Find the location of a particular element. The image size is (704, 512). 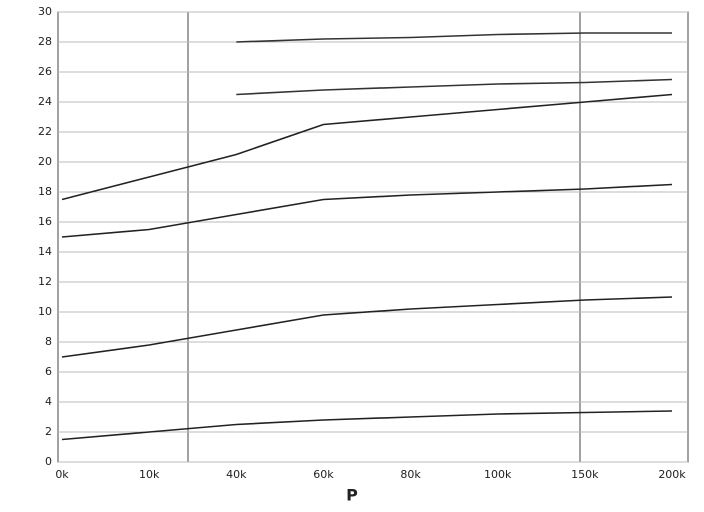

y-tick-label: 8 is located at coordinates (48, 341).